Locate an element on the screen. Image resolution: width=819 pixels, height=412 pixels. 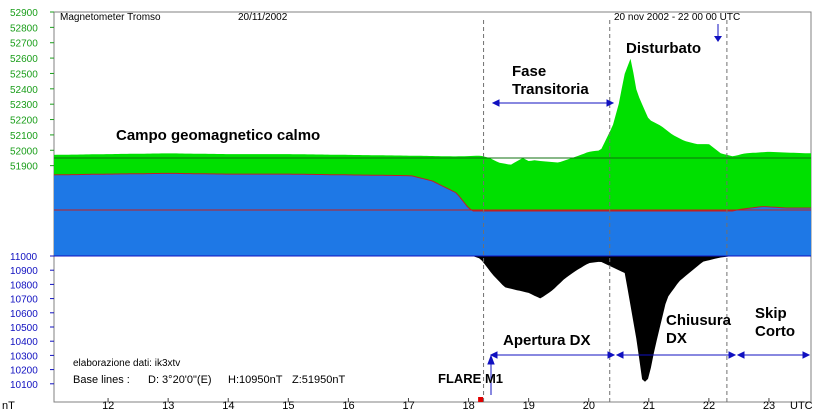
baseline-z: Z:51950nT is located at coordinates (318, 380).